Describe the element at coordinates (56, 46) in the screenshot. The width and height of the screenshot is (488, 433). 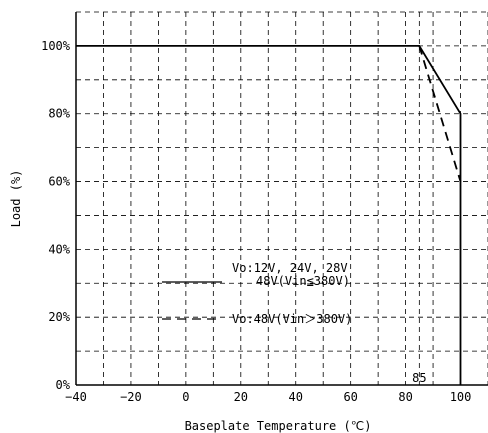
I see `y-tick-label: 100%` at that location.